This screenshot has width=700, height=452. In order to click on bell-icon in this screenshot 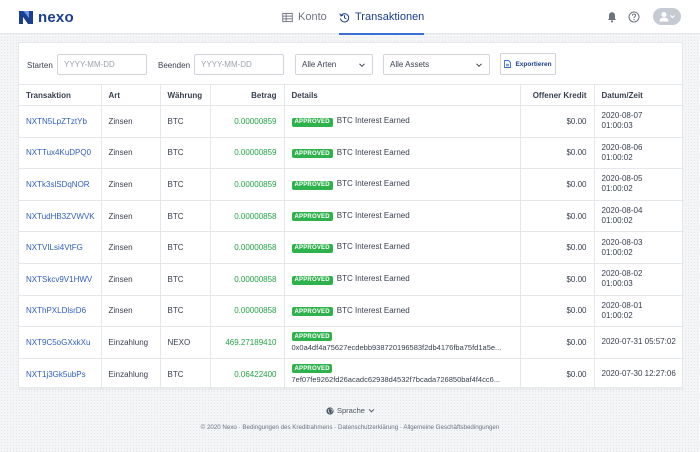, I will do `click(612, 17)`.